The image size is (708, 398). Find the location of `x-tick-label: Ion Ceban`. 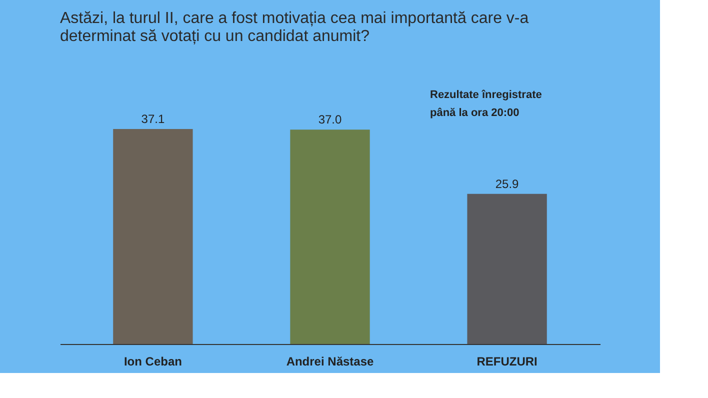

x-tick-label: Ion Ceban is located at coordinates (153, 361).